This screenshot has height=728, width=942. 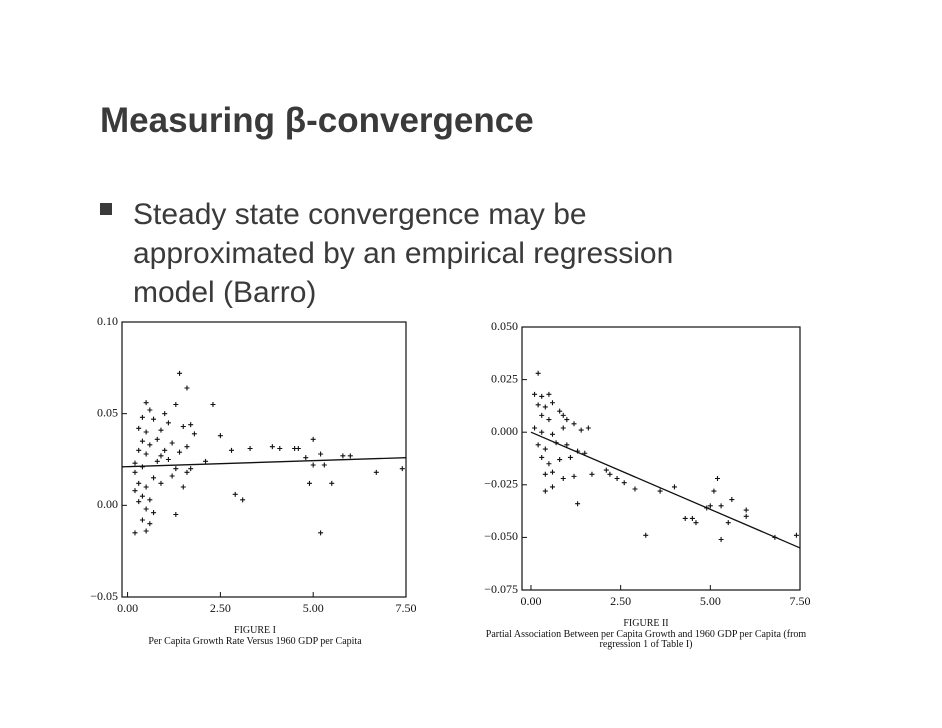 What do you see at coordinates (360, 214) in the screenshot?
I see `bullet-text: Steady state convergence may be` at bounding box center [360, 214].